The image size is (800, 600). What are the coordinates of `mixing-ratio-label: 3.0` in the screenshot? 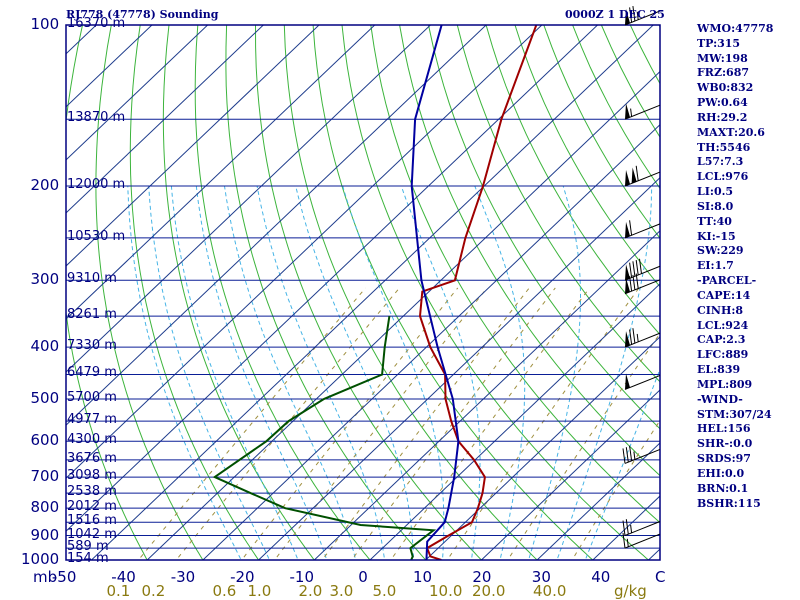 It's located at (341, 591).